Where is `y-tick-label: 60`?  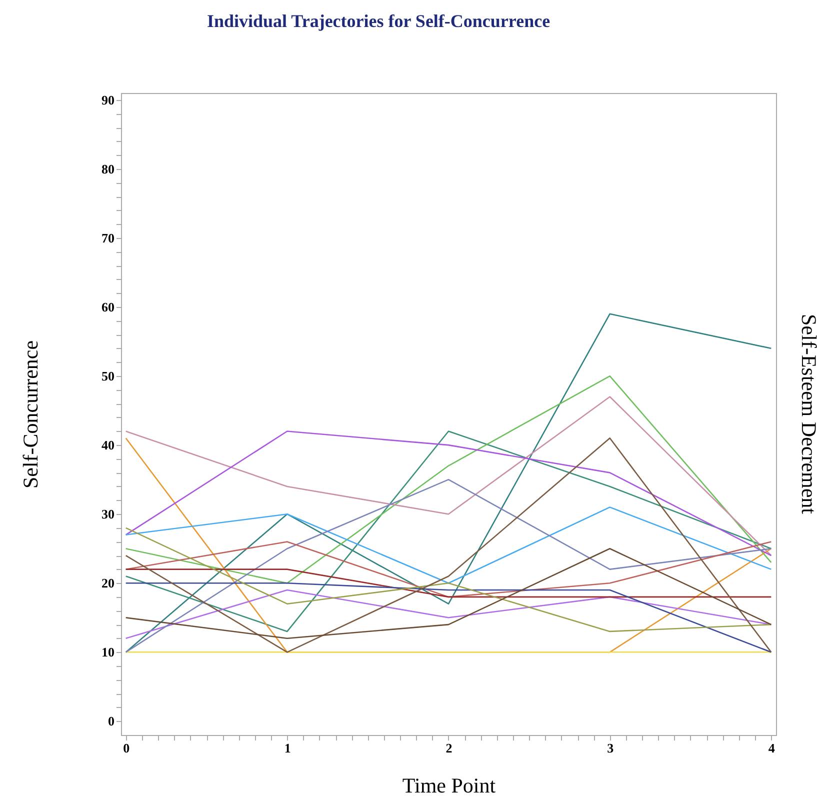 y-tick-label: 60 is located at coordinates (108, 307).